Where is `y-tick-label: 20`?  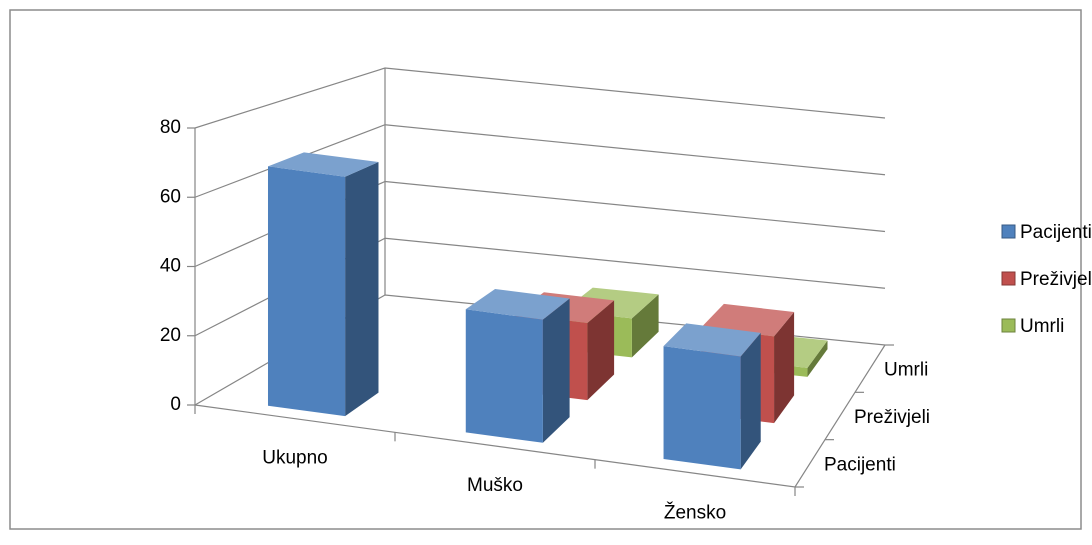
y-tick-label: 20 is located at coordinates (170, 335).